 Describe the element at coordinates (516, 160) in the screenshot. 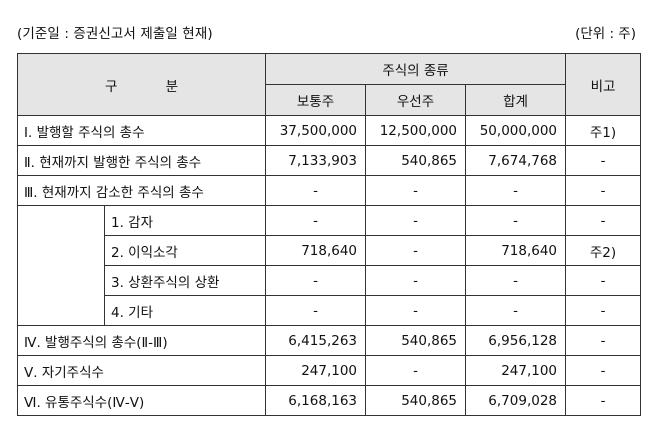

I see `total-value: 7,674,768` at that location.